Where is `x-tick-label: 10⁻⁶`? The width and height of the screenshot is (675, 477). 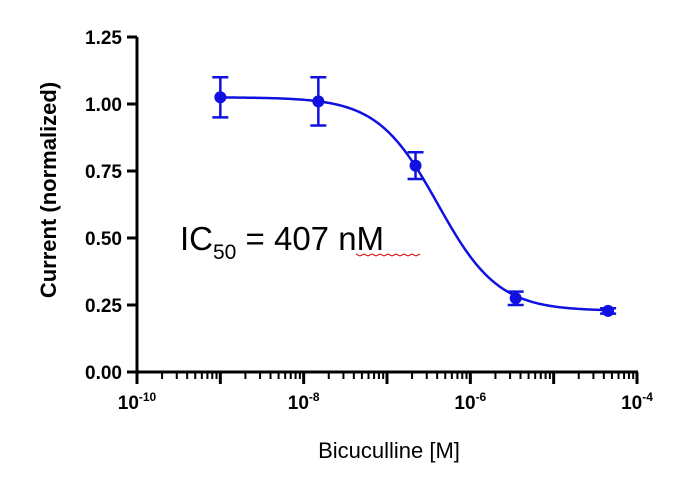 x-tick-label: 10⁻⁶ is located at coordinates (470, 402).